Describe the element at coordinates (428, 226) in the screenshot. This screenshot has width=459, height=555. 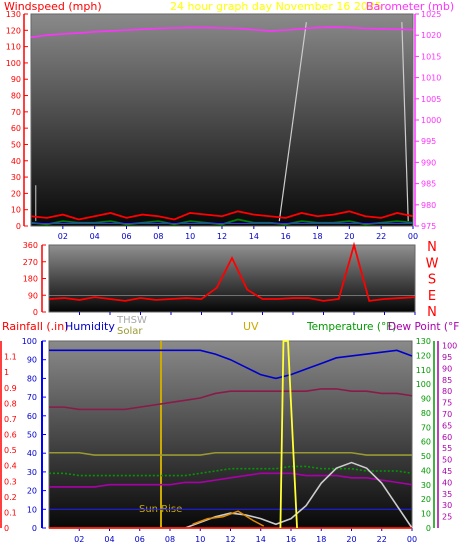
I see `top-right-tick-label: 975` at that location.